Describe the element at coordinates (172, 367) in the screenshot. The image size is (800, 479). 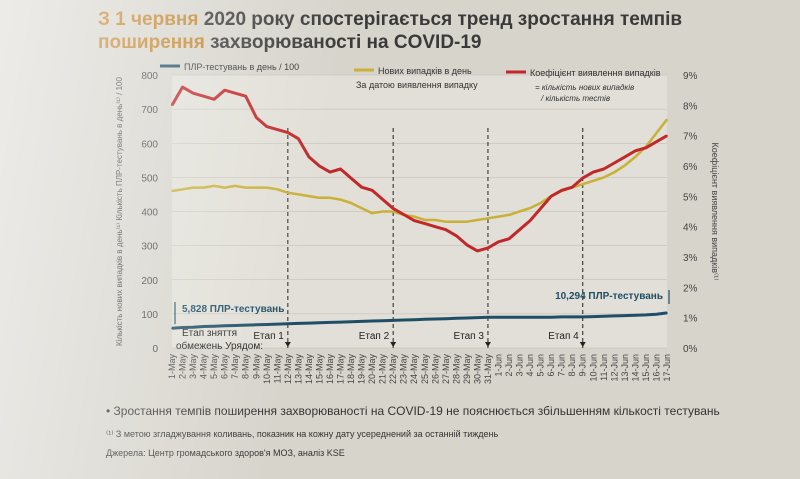
I see `x-tick-label: 1-May` at that location.